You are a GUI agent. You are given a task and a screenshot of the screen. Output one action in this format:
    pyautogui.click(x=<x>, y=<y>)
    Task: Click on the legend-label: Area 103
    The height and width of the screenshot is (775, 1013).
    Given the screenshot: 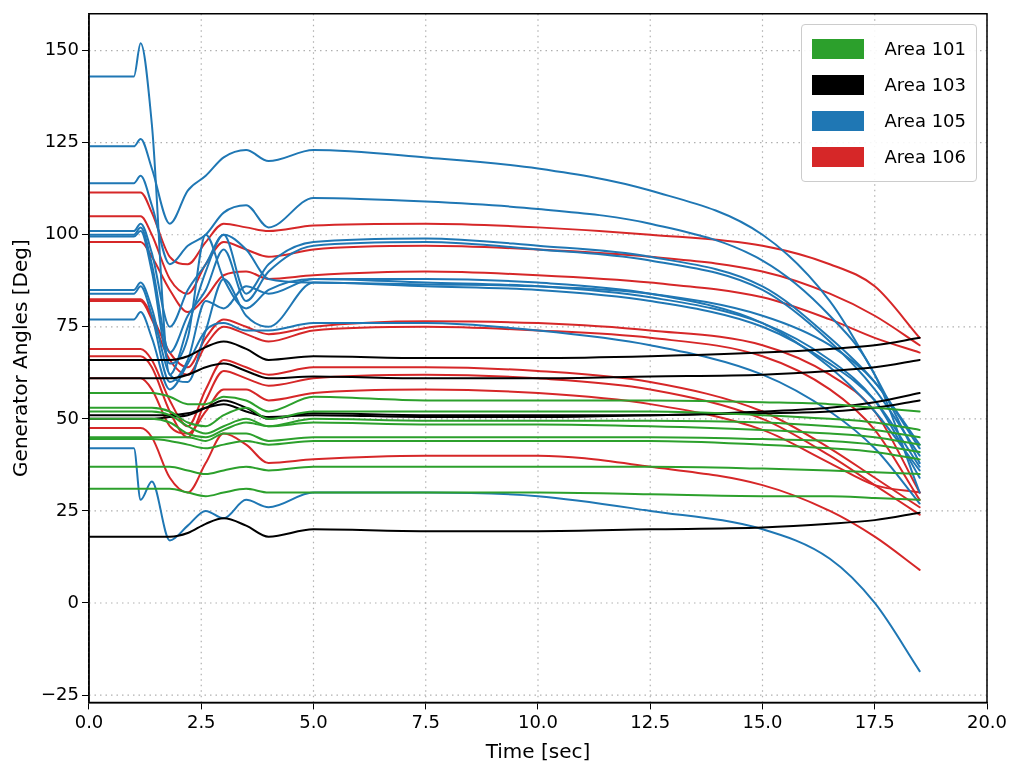 What is the action you would take?
    pyautogui.click(x=925, y=85)
    